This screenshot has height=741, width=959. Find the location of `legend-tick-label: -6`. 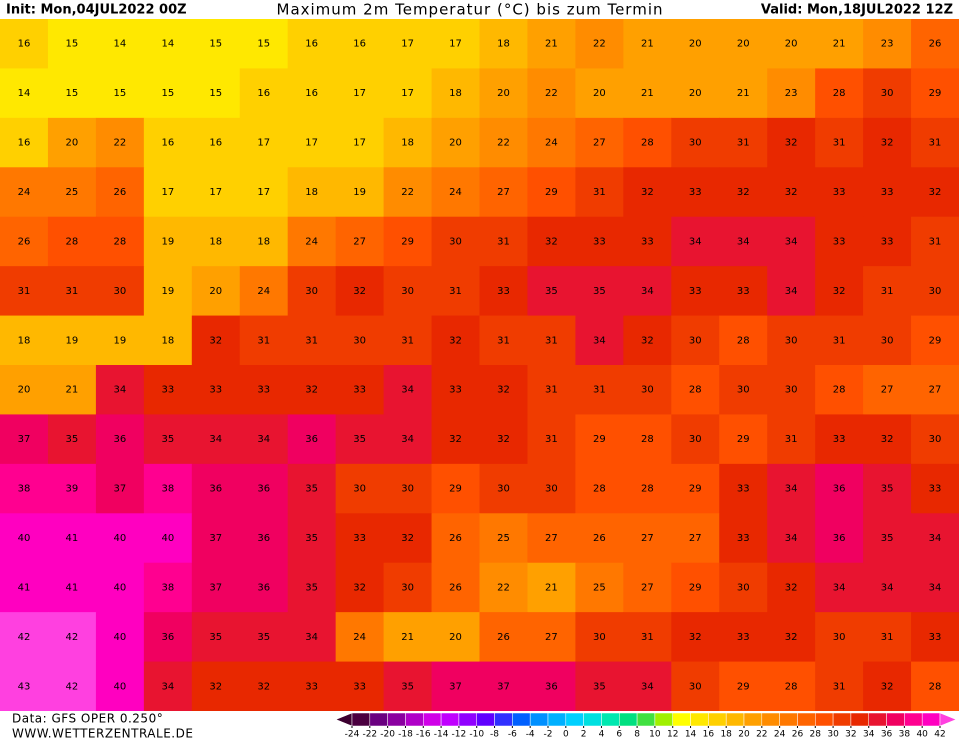

legend-tick-label: -6 is located at coordinates (512, 735).